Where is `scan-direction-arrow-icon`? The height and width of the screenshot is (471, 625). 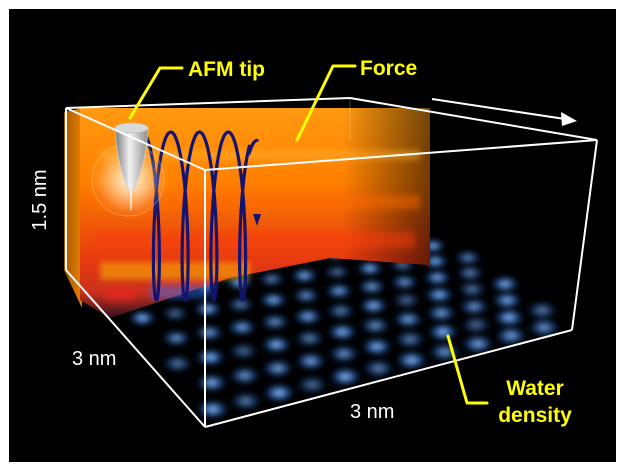
scan-direction-arrow-icon is located at coordinates (504, 112).